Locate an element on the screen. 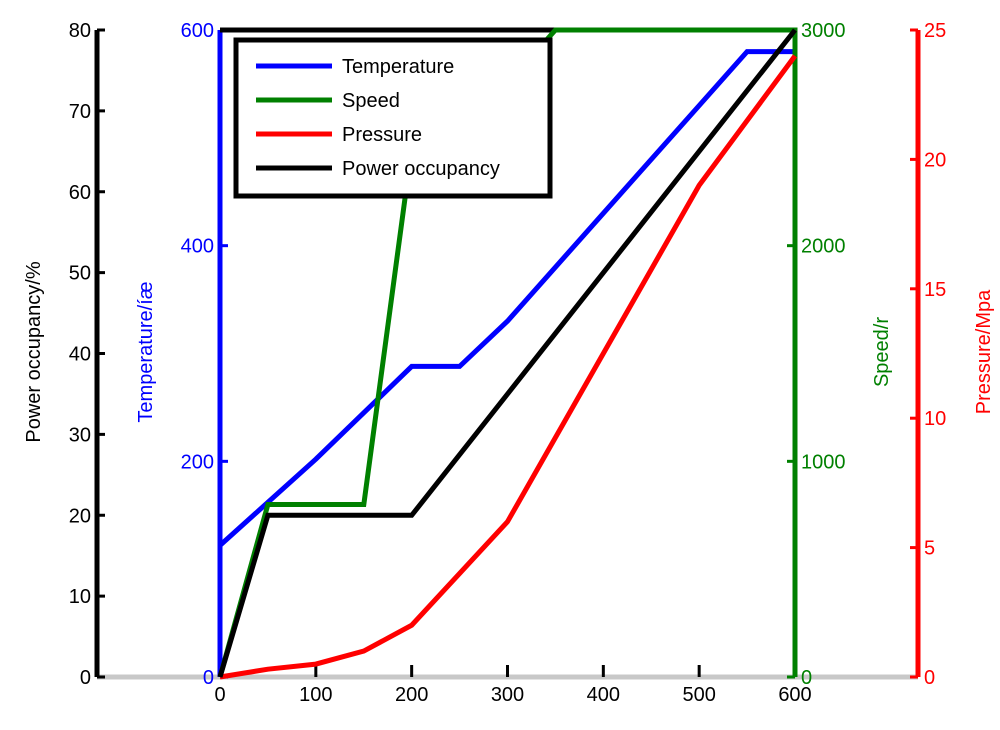  power-tick-label: 70 is located at coordinates (80, 112).